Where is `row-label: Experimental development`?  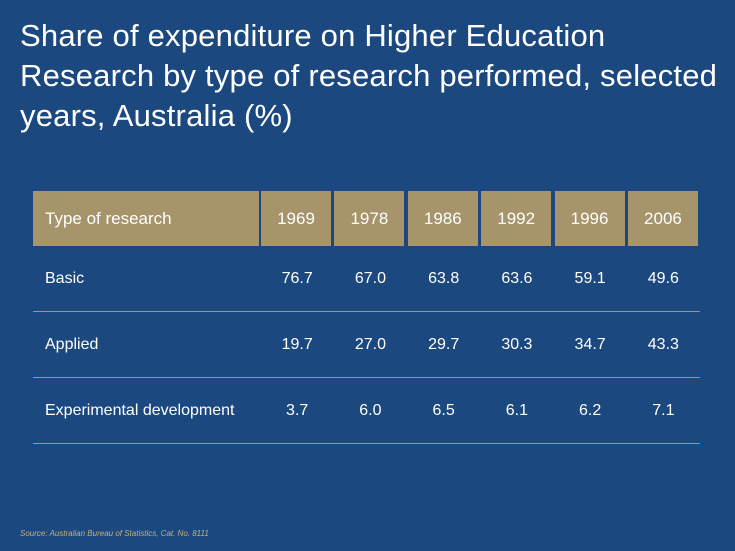
row-label: Experimental development is located at coordinates (140, 410).